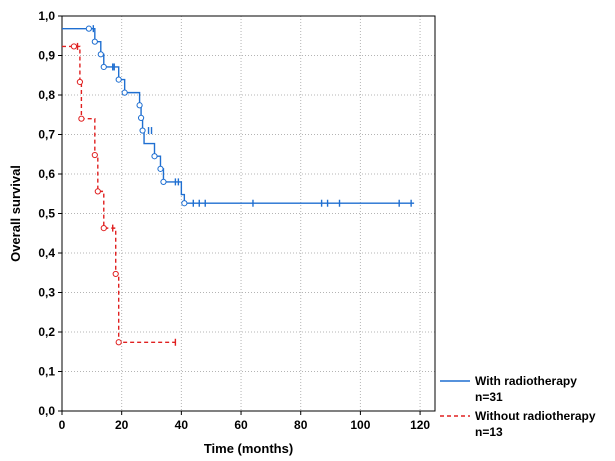 Image resolution: width=615 pixels, height=461 pixels. Describe the element at coordinates (62, 425) in the screenshot. I see `x-tick-label: 0` at that location.